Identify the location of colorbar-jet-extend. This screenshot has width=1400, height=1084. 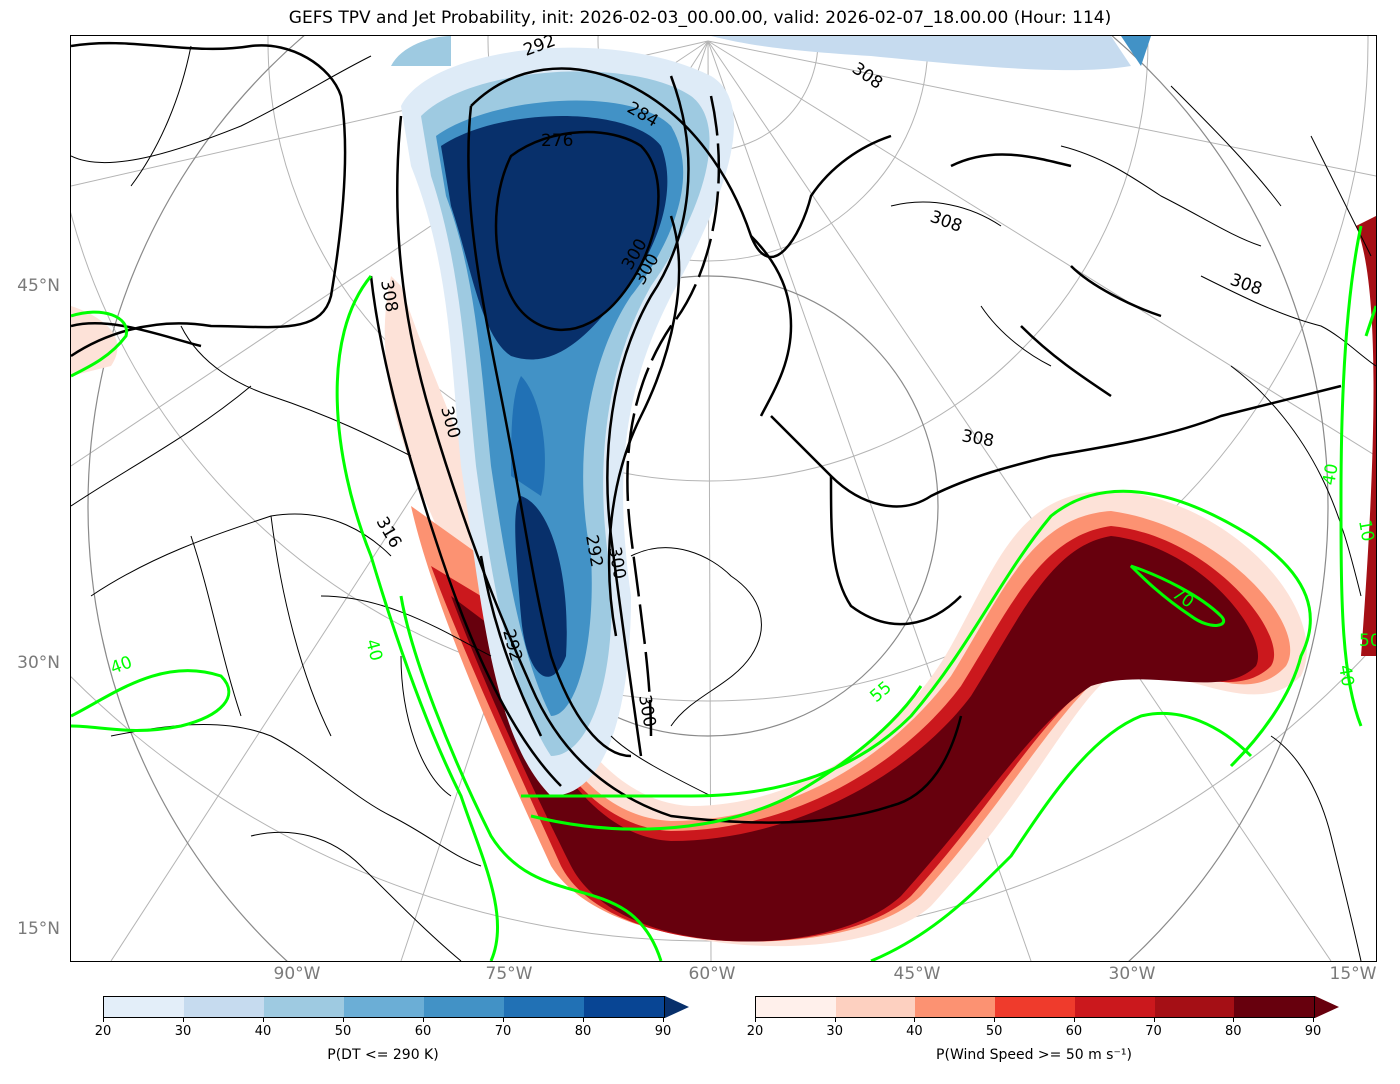
(1327, 1007).